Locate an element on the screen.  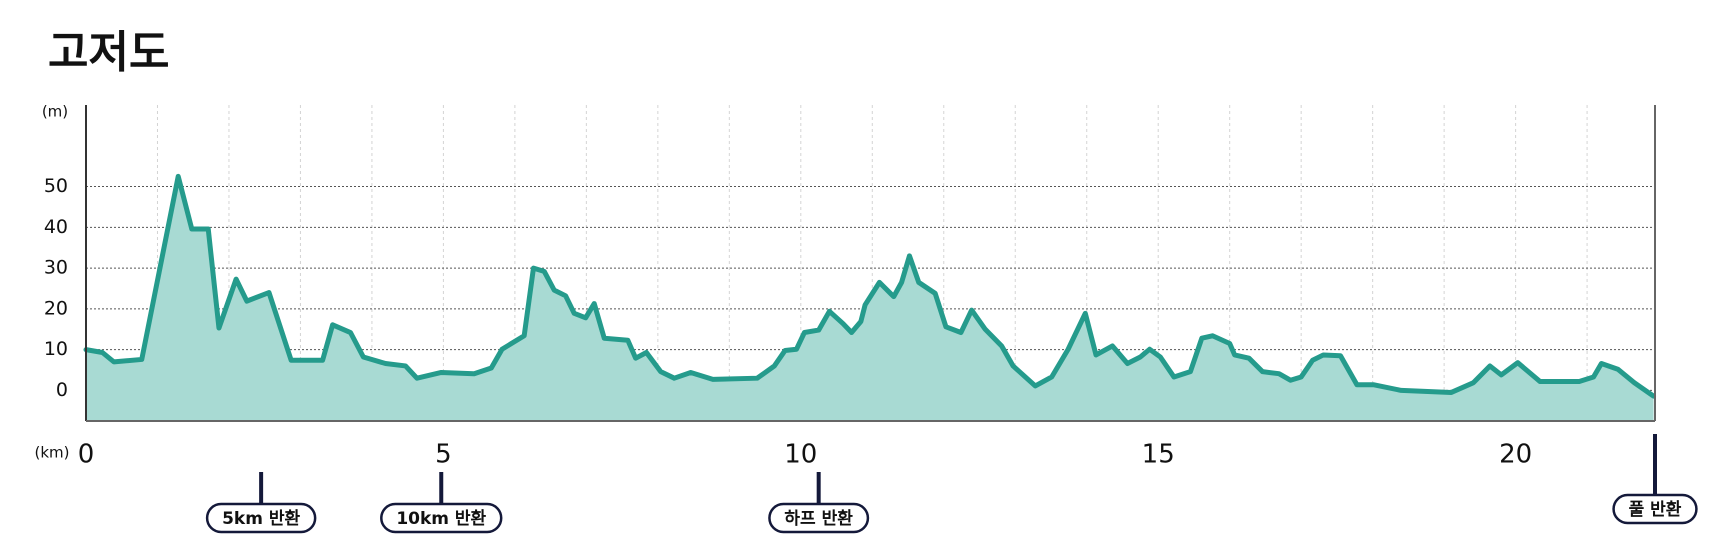
chart-title: 고저도 is located at coordinates (108, 52).